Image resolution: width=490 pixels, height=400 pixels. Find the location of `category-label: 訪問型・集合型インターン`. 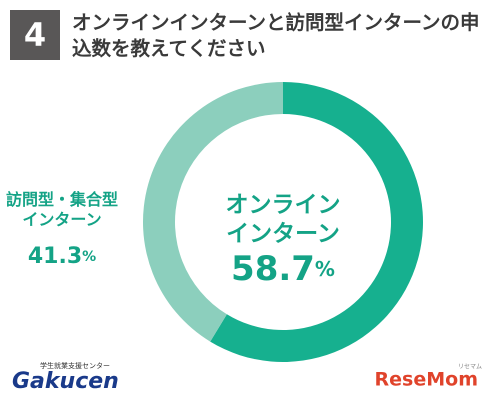

category-label: 訪問型・集合型インターン is located at coordinates (62, 209).